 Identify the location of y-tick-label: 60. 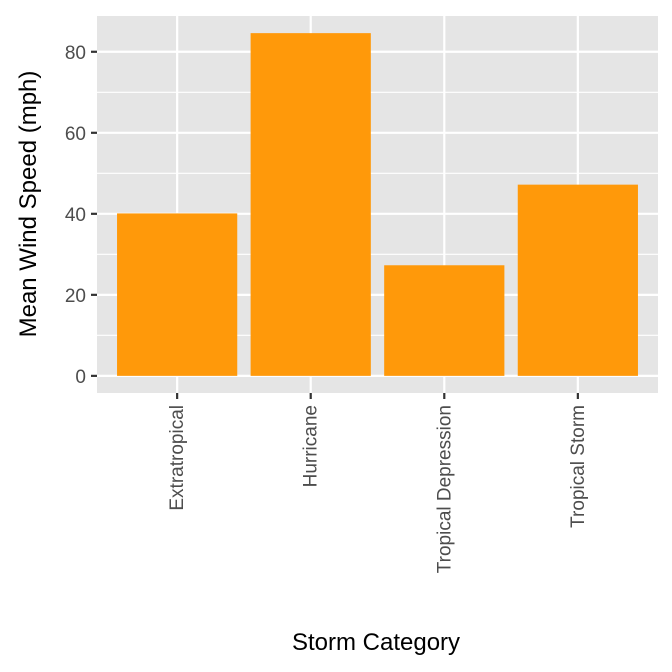
(75, 134).